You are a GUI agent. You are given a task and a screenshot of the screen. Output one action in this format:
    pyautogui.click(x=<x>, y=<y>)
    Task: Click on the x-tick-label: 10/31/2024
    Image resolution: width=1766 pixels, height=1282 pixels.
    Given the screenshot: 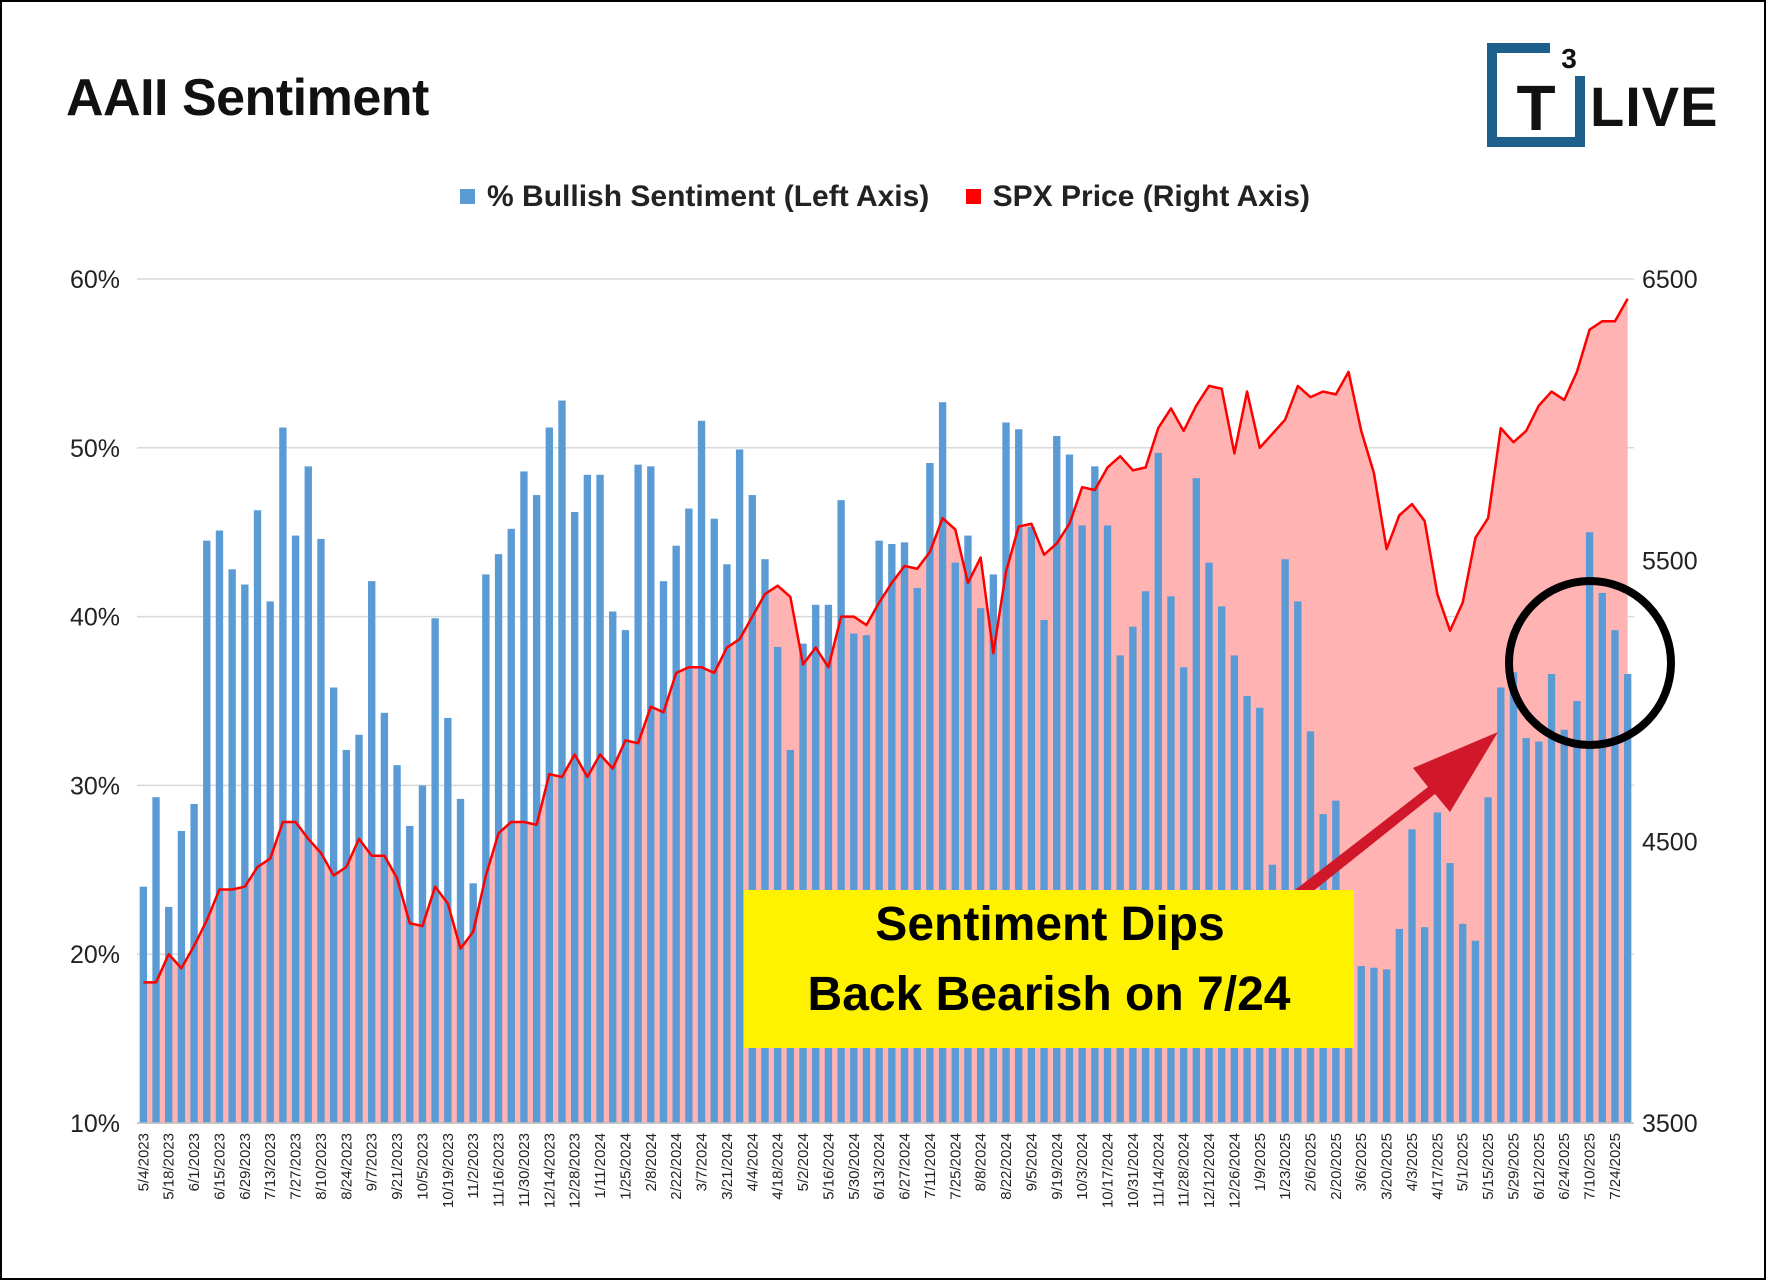 What is the action you would take?
    pyautogui.click(x=1133, y=1170)
    